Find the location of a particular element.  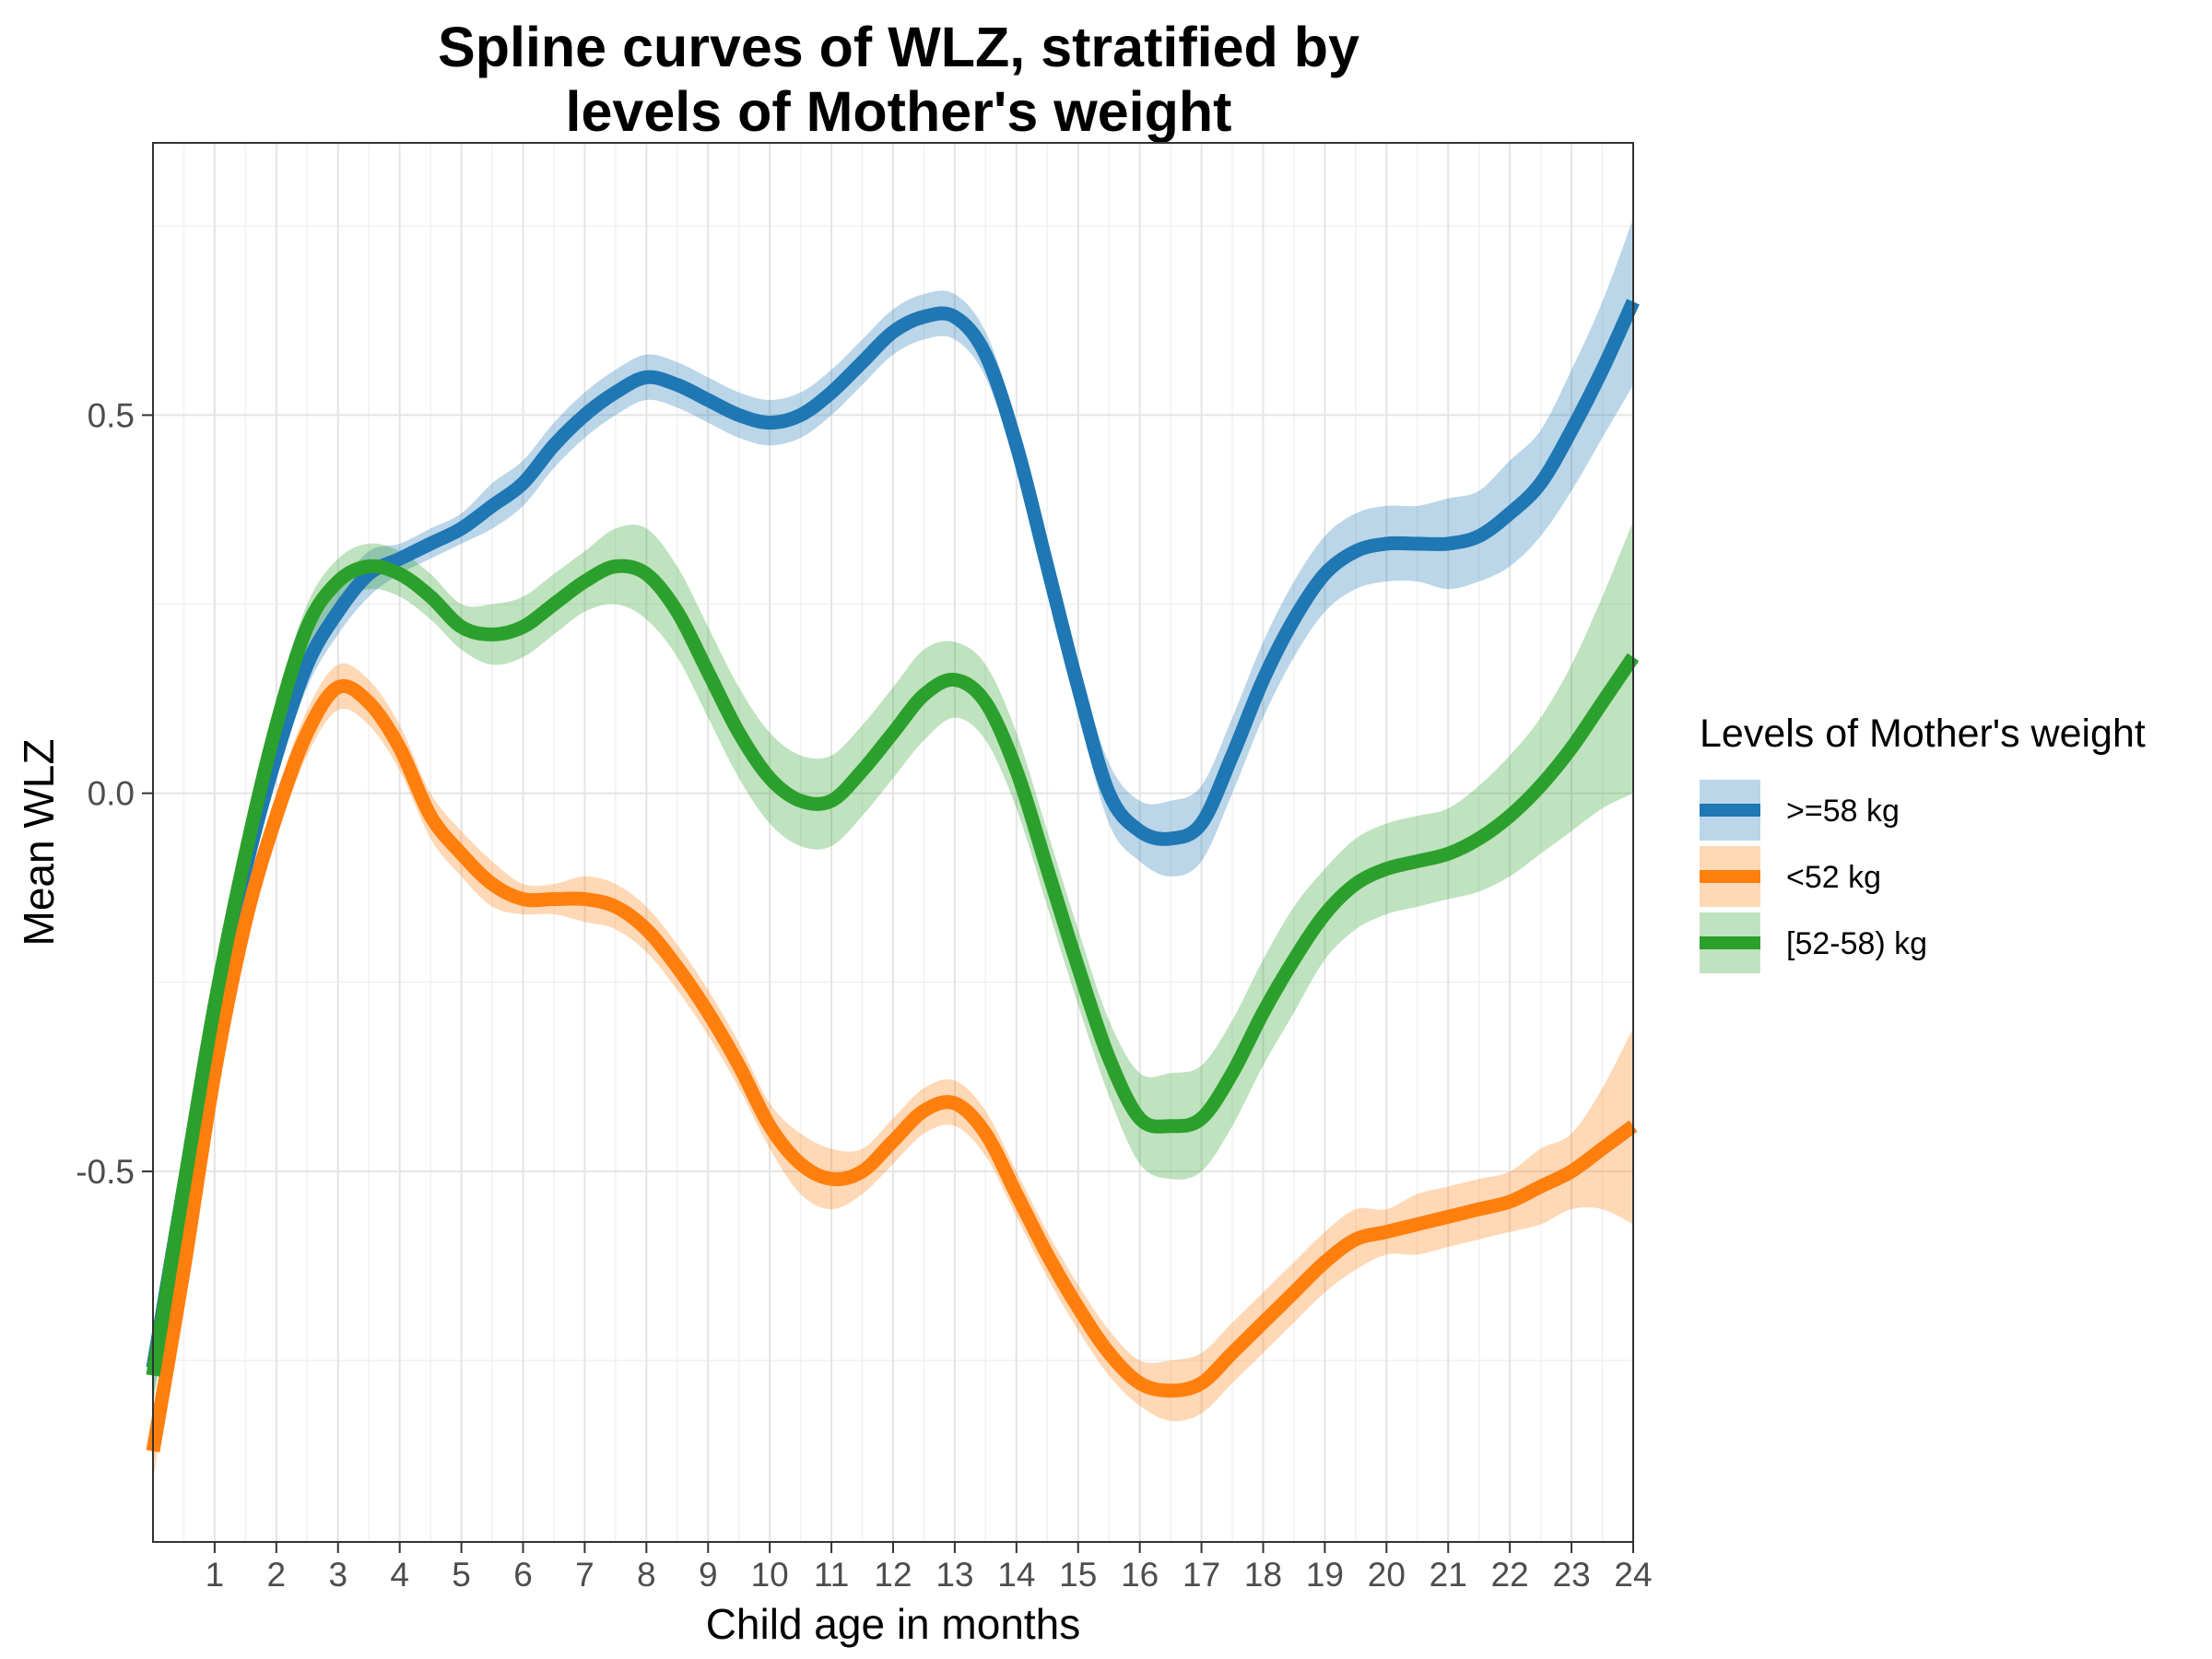

x-tick-label: 3 is located at coordinates (337, 1575).